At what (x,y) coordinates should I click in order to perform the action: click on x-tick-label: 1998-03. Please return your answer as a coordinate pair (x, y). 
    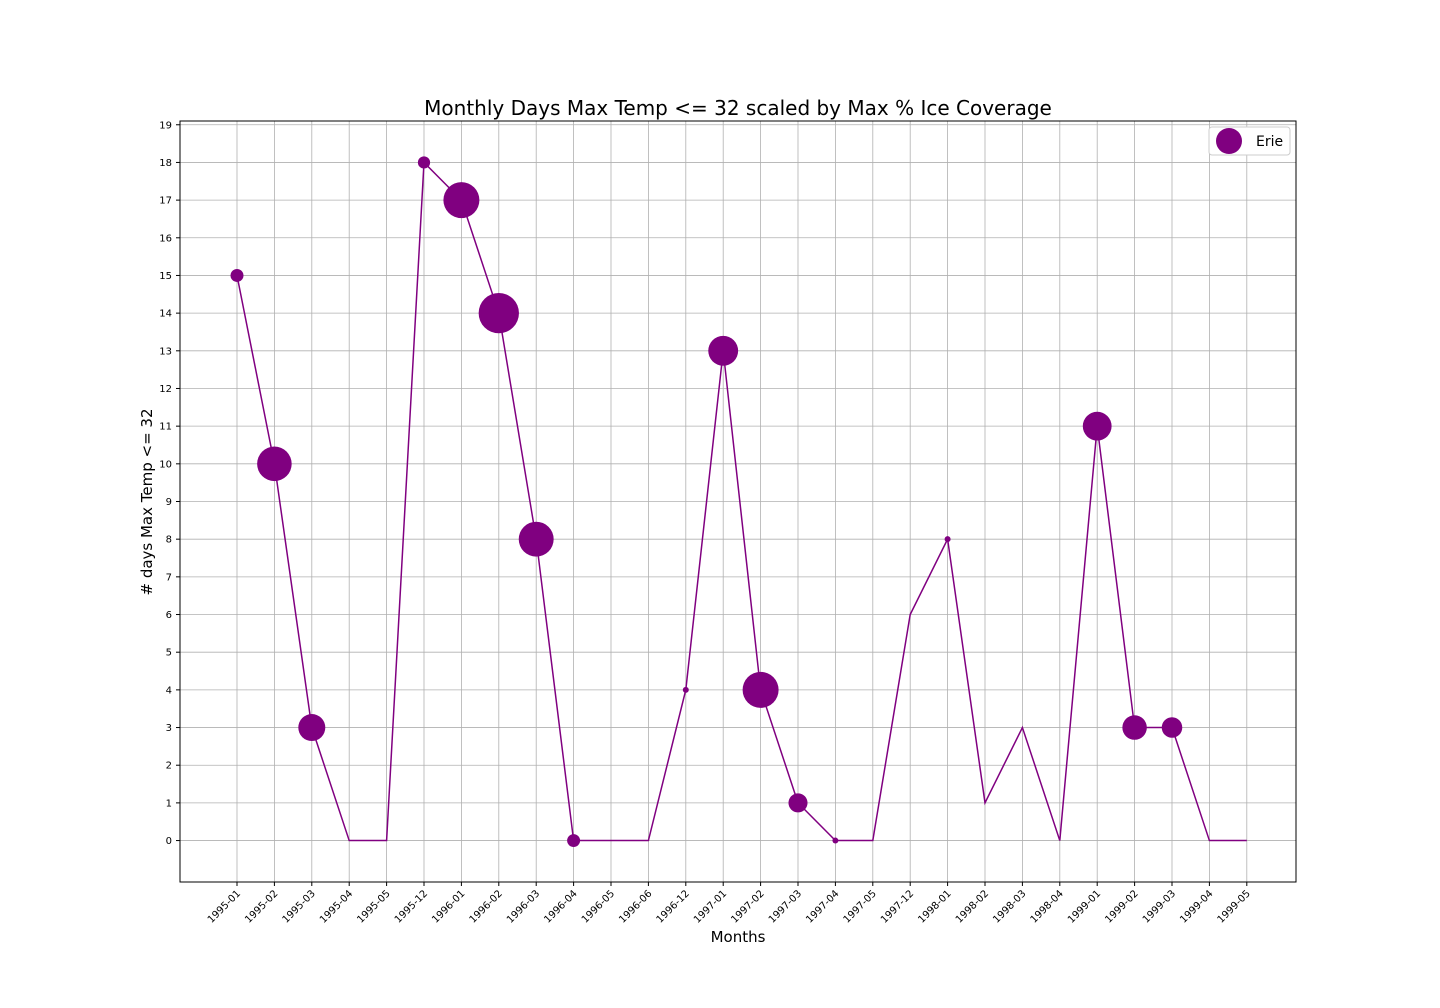
    Looking at the image, I should click on (1009, 906).